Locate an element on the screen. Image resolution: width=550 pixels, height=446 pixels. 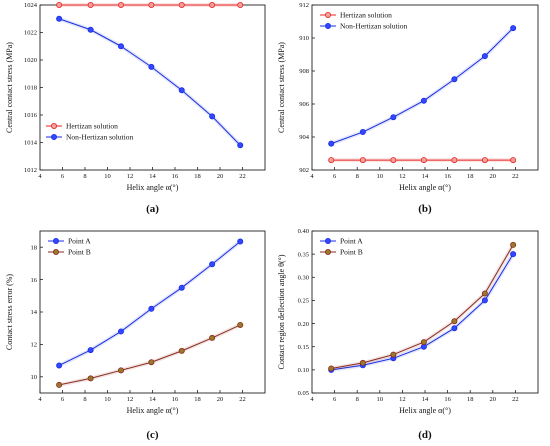
y-tick-label: 10 is located at coordinates (34, 377).